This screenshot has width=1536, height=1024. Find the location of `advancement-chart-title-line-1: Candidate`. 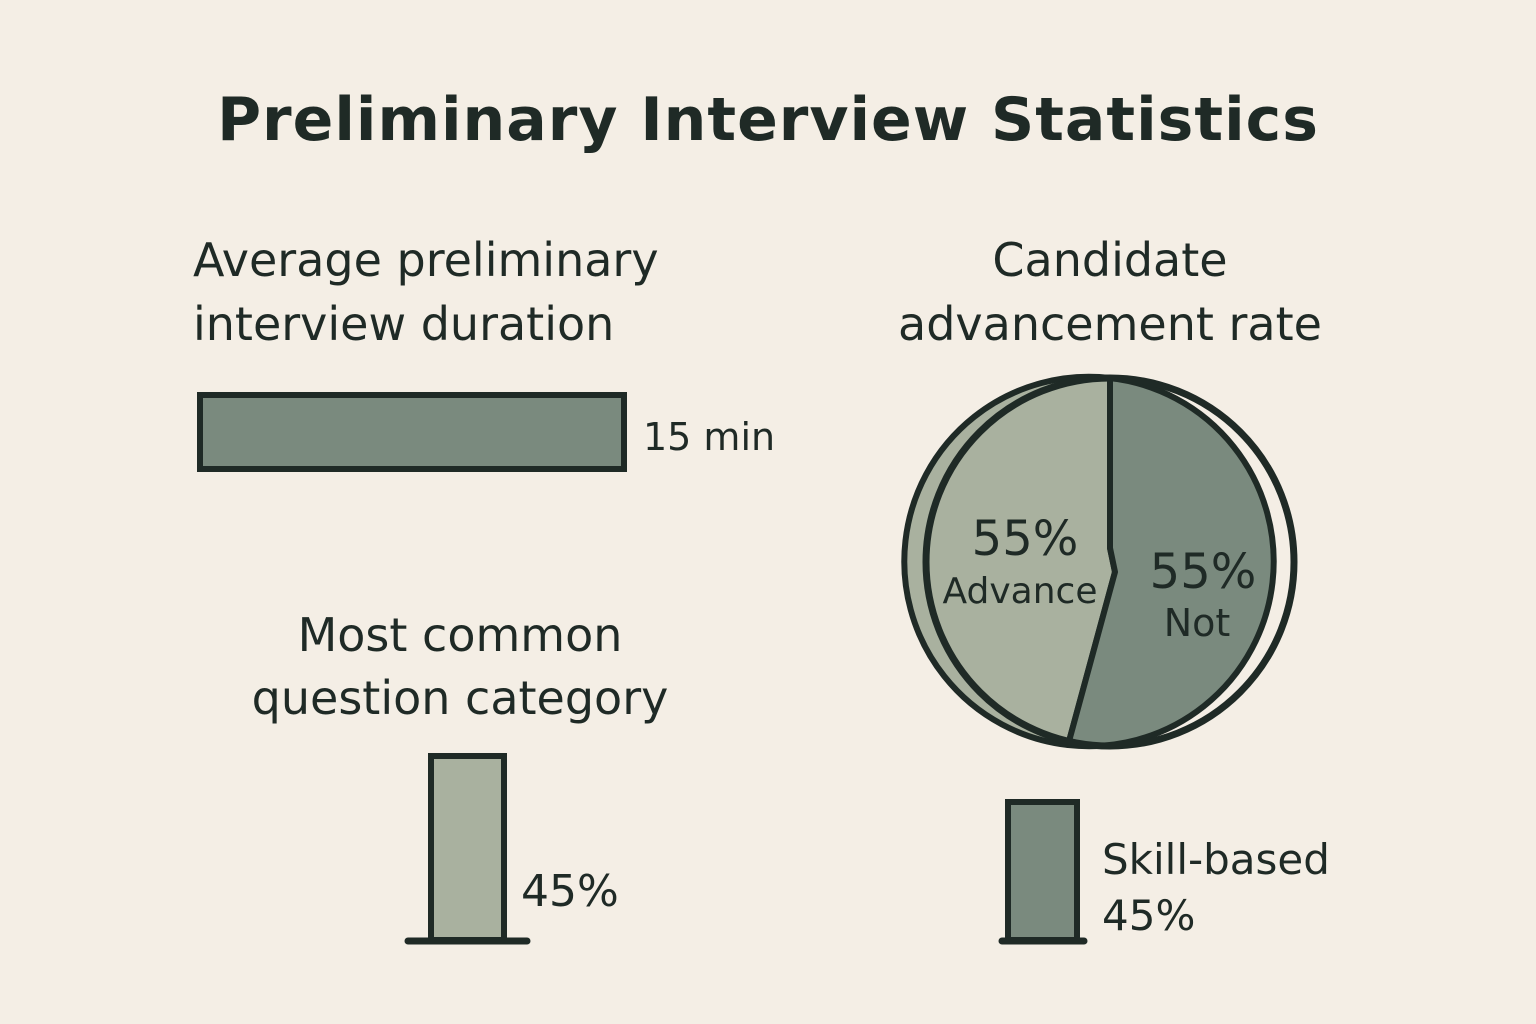

advancement-chart-title-line-1: Candidate is located at coordinates (1110, 260).